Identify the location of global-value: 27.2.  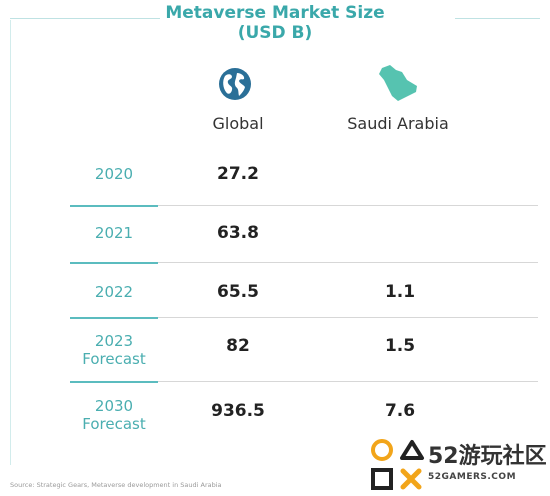
(238, 174).